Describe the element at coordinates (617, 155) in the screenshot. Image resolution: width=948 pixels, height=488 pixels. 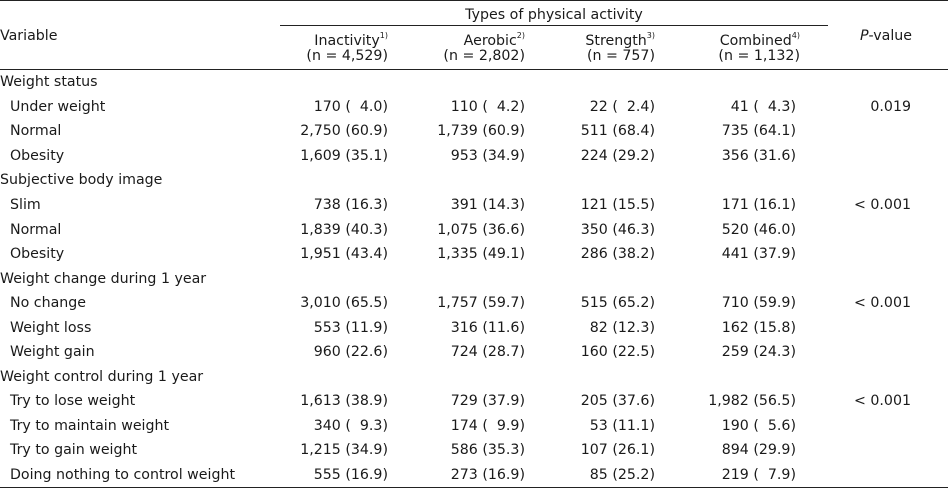
I see `cell-value: 224 (29.2)` at that location.